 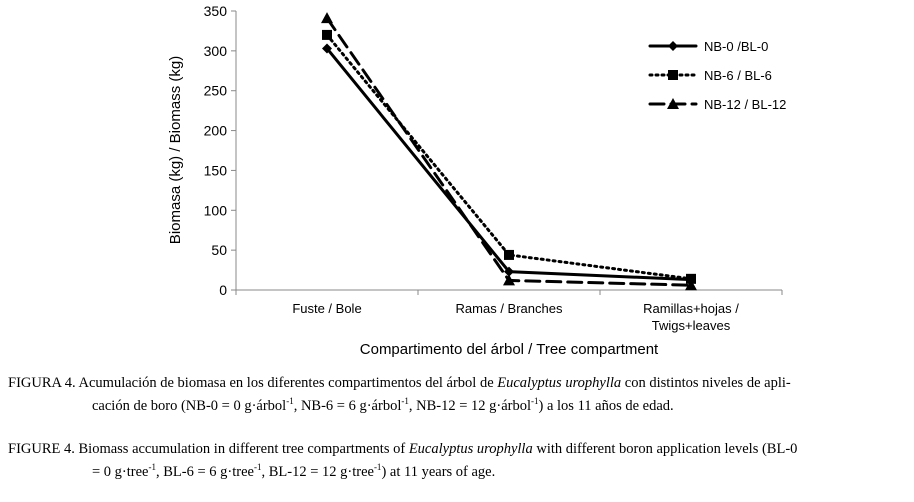 What do you see at coordinates (470, 406) in the screenshot?
I see `caption-es-dose-12: , NB-12 = 12 g·árbol` at bounding box center [470, 406].